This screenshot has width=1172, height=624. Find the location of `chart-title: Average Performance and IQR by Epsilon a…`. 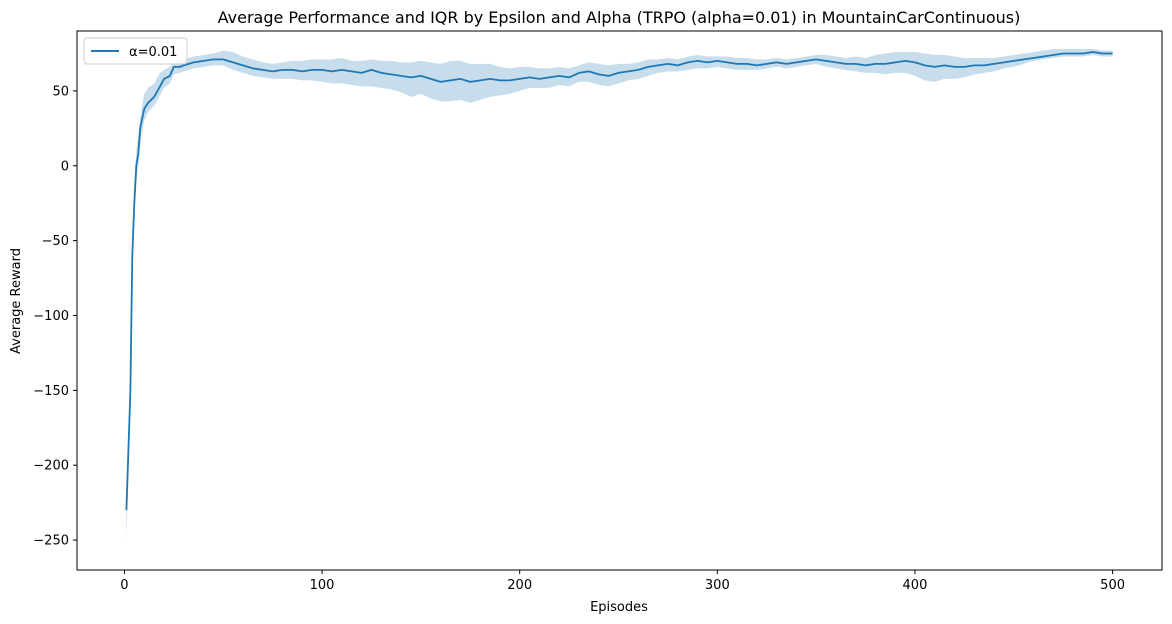

chart-title: Average Performance and IQR by Epsilon a… is located at coordinates (619, 17).